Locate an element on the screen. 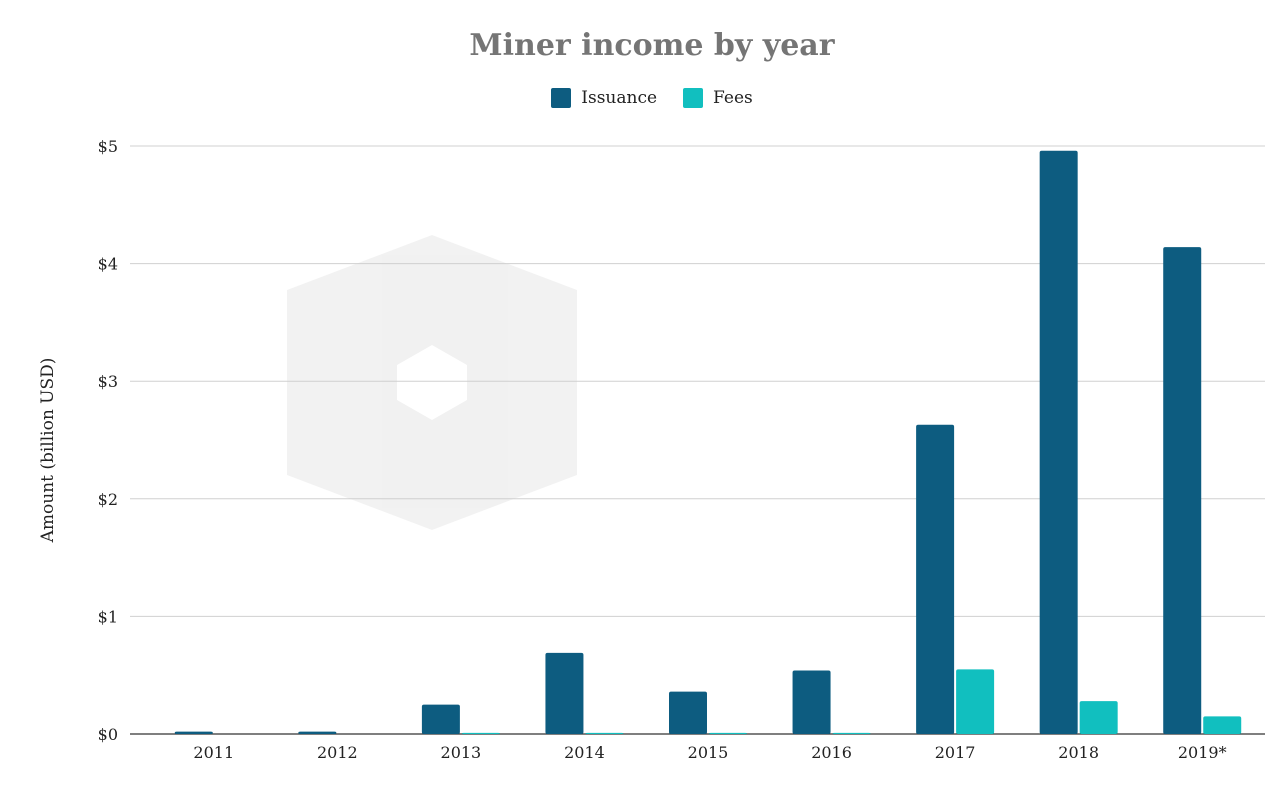 Image resolution: width=1280 pixels, height=800 pixels. bar-fees-2015 is located at coordinates (728, 733).